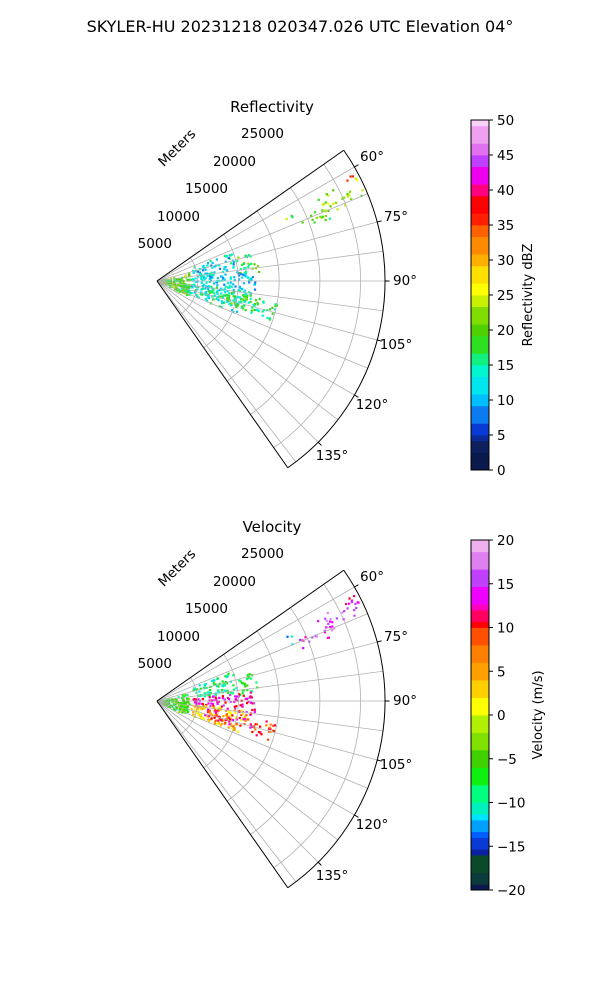 The width and height of the screenshot is (600, 1000). Describe the element at coordinates (480, 715) in the screenshot. I see `velocity-colorbar` at that location.